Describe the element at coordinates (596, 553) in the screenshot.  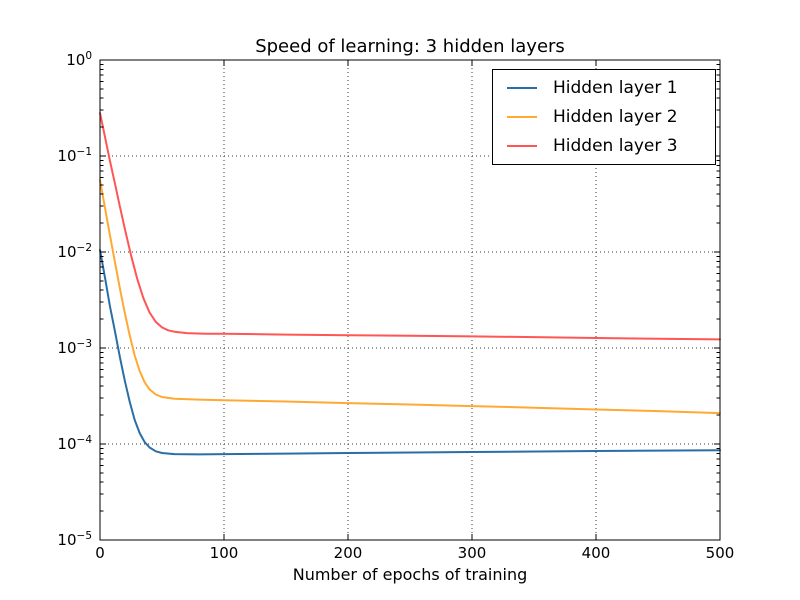
I see `x-tick-label: 400` at that location.